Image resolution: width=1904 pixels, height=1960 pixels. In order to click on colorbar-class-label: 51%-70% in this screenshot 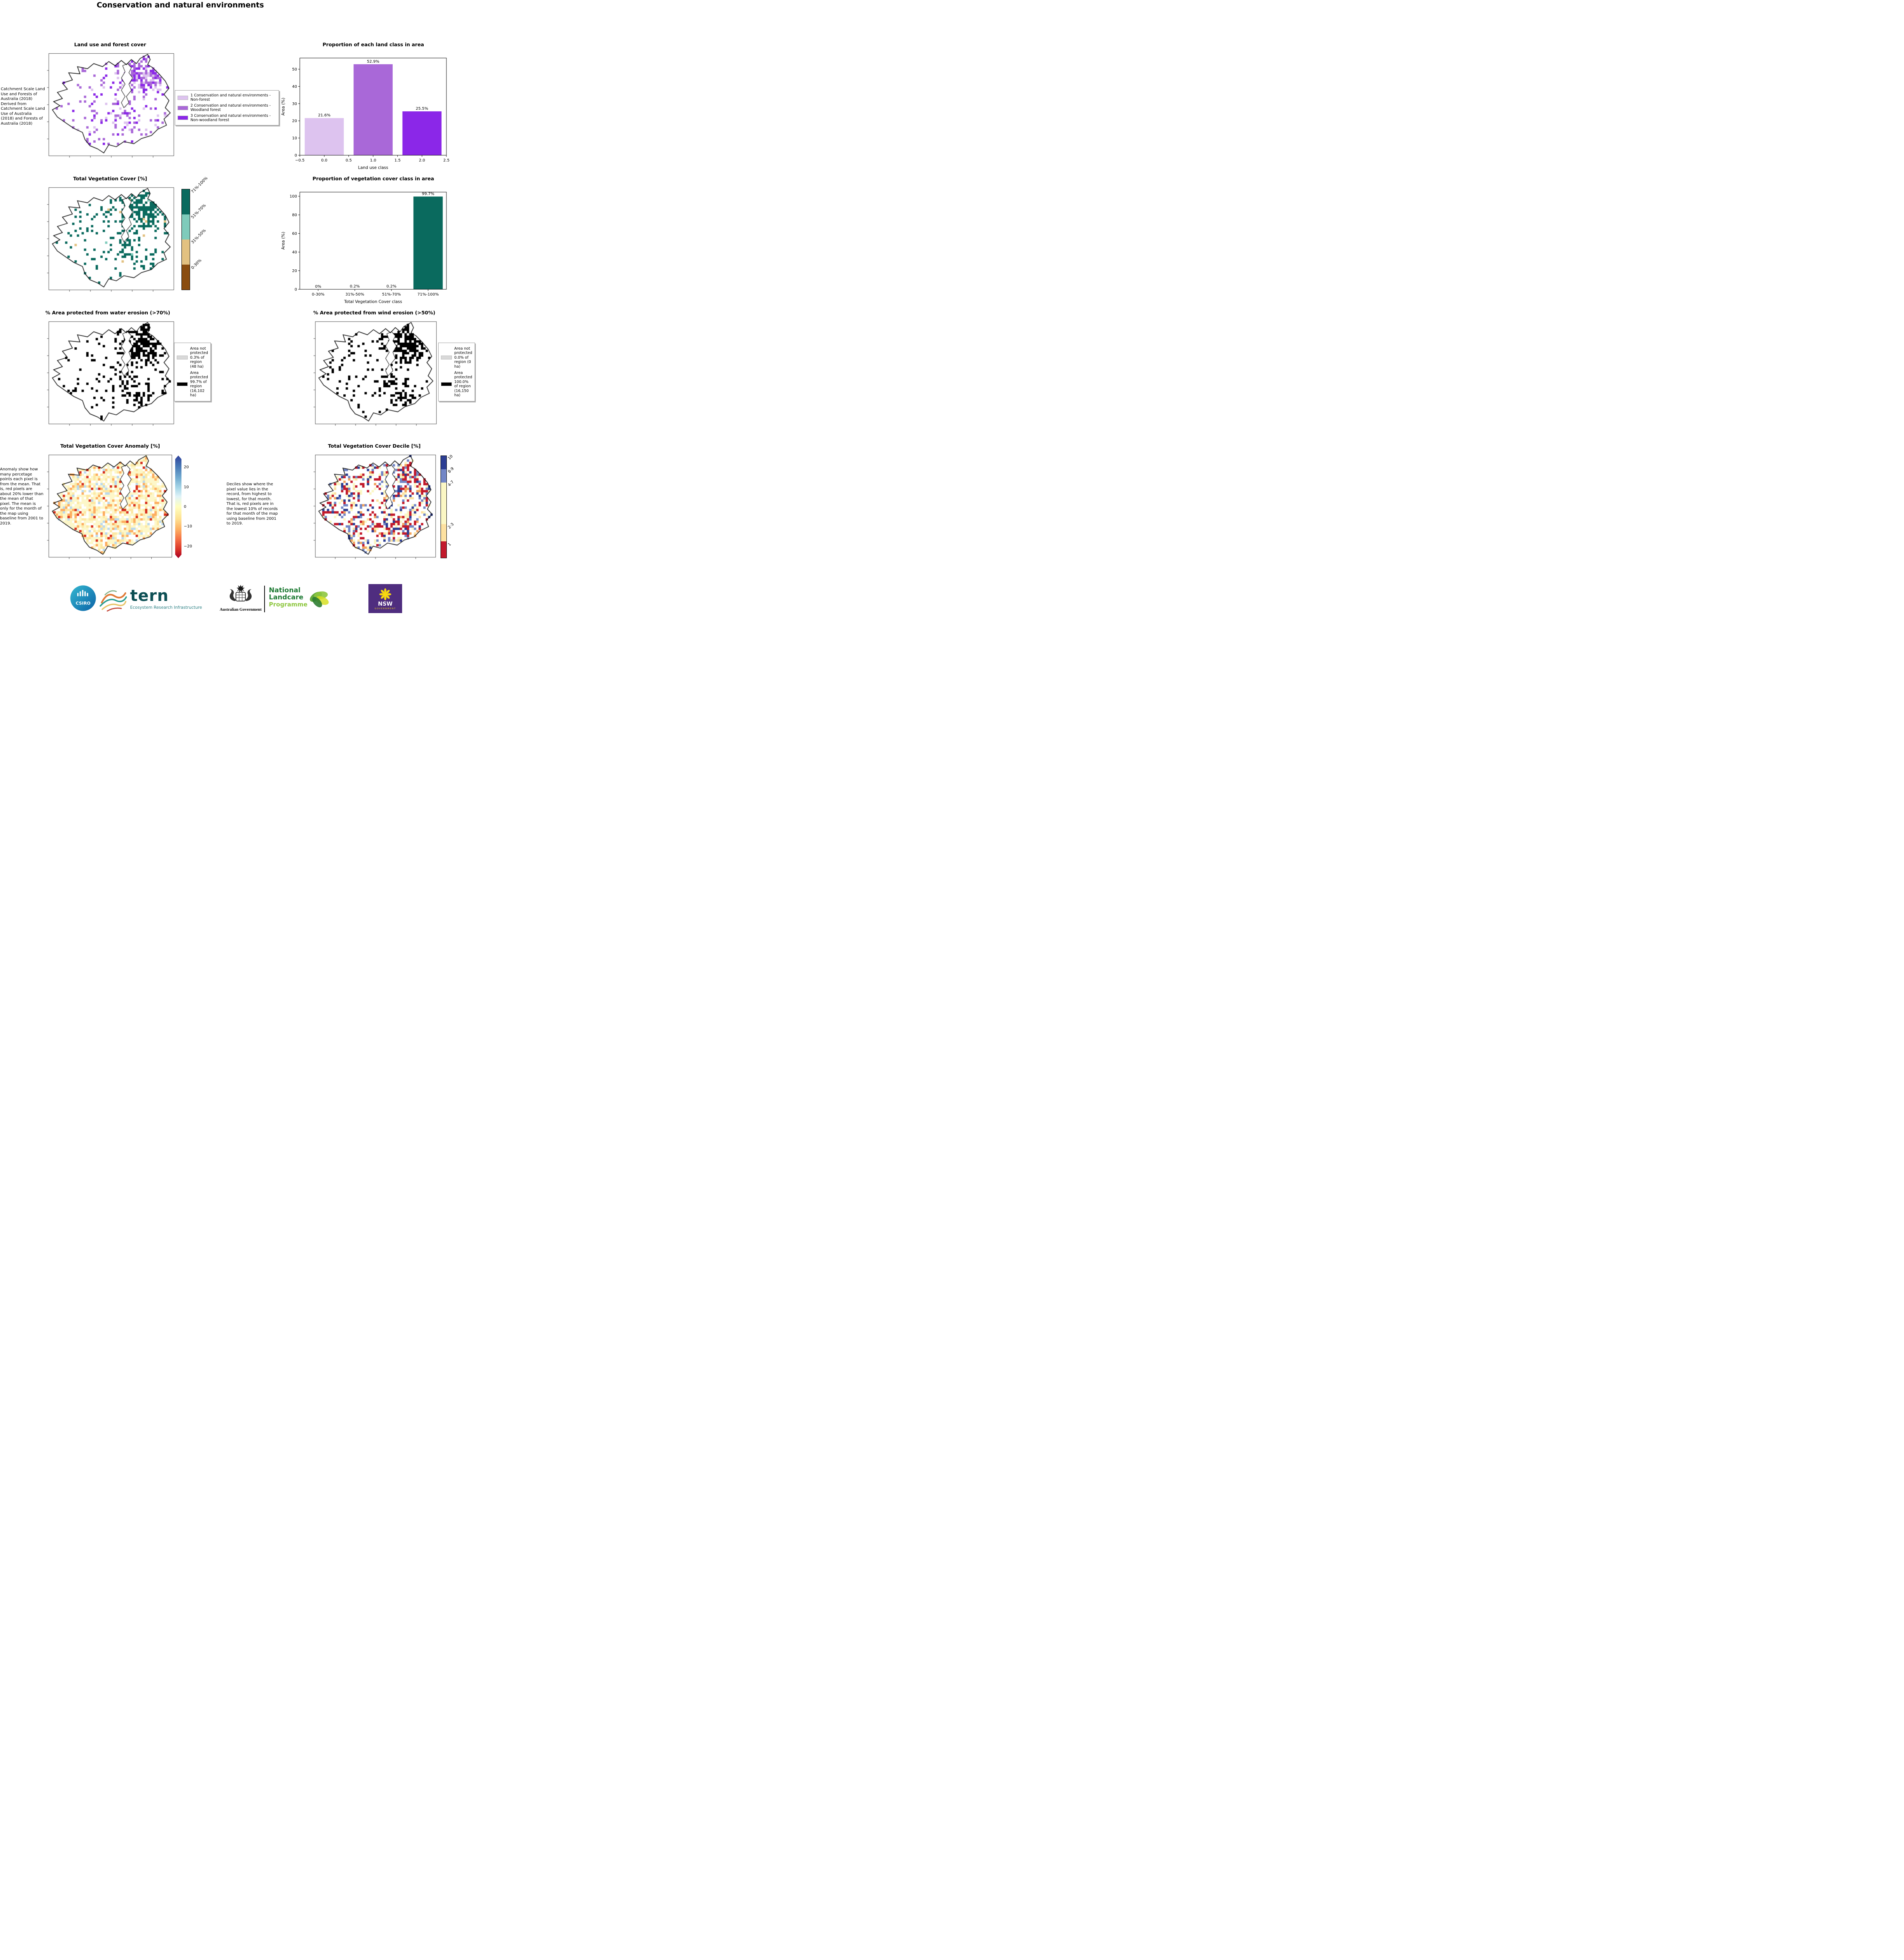, I will do `click(198, 211)`.